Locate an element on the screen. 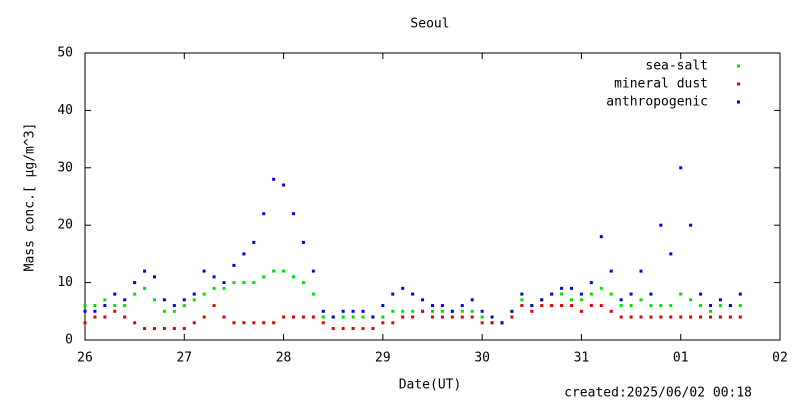 This screenshot has height=400, width=800. x-axis-label: Date(UT) is located at coordinates (430, 385).